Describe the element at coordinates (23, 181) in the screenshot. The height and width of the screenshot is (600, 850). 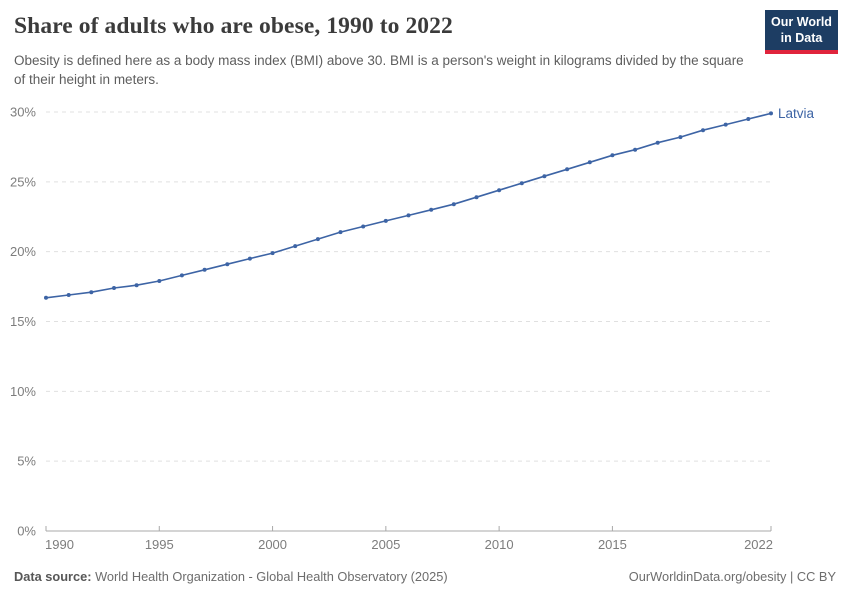
I see `y-axis-tick-label: 25%` at that location.